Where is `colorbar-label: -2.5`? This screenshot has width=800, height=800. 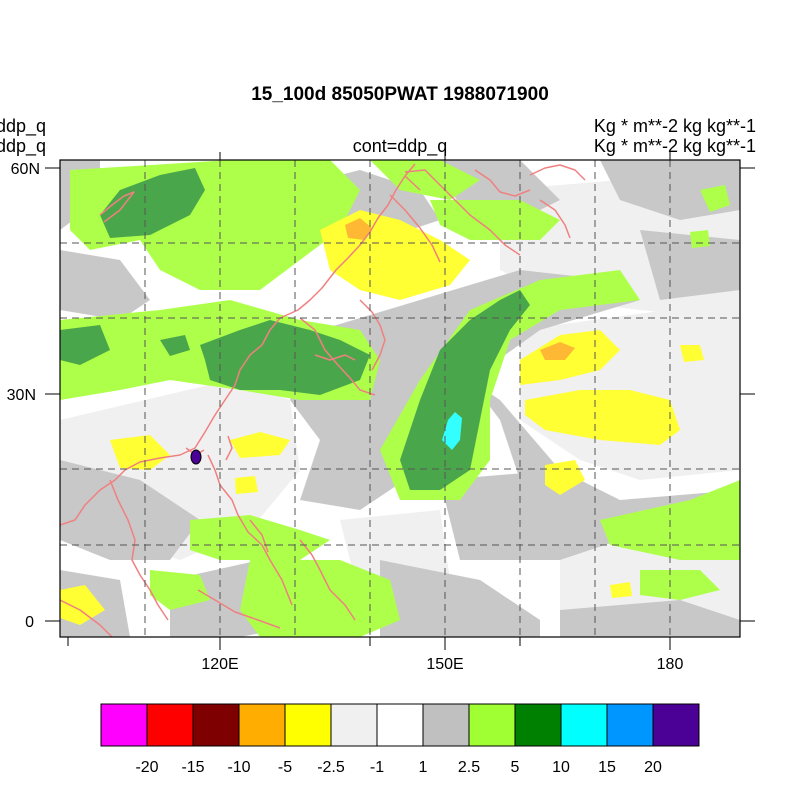 colorbar-label: -2.5 is located at coordinates (331, 767).